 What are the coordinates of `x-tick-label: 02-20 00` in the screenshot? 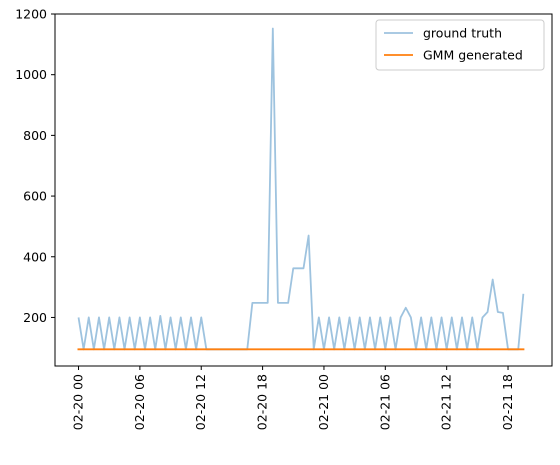 It's located at (78, 402).